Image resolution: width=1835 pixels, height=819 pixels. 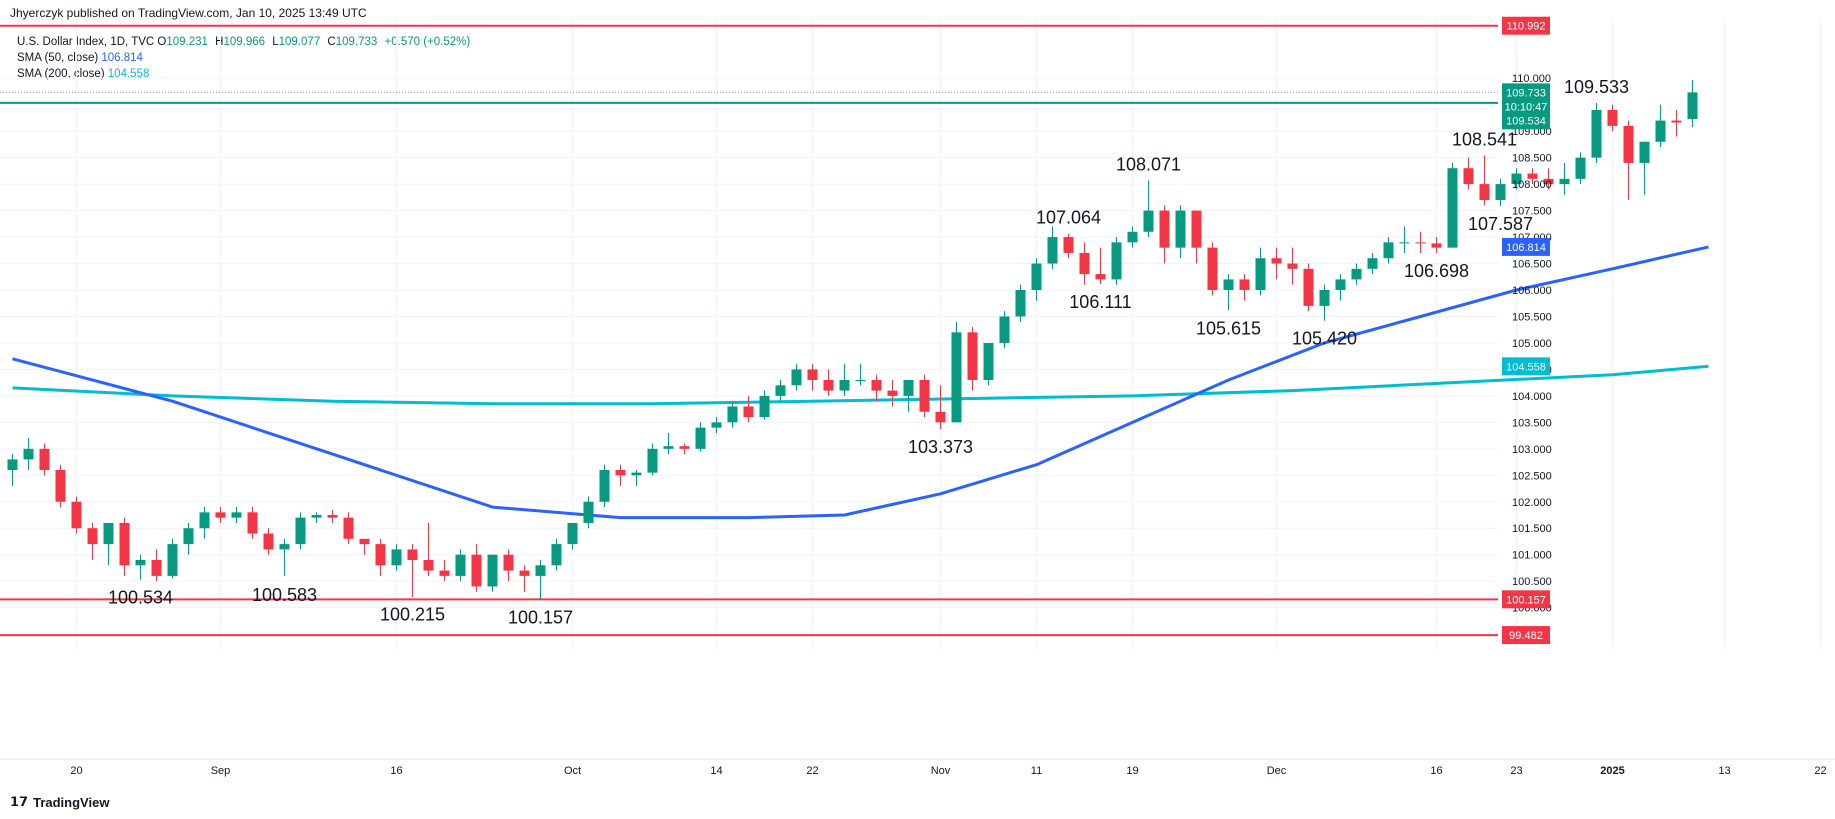 What do you see at coordinates (1100, 302) in the screenshot?
I see `price-annotation: 106.111` at bounding box center [1100, 302].